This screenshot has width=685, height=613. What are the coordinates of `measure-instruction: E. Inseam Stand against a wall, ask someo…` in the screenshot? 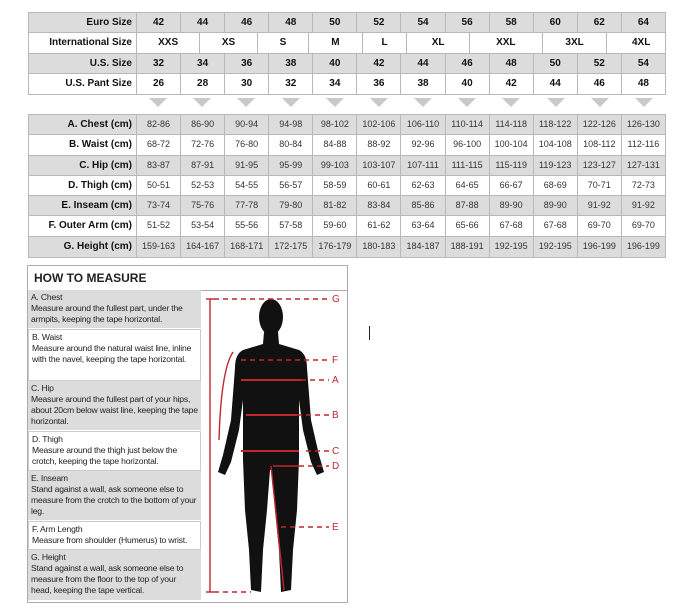 It's located at (114, 496).